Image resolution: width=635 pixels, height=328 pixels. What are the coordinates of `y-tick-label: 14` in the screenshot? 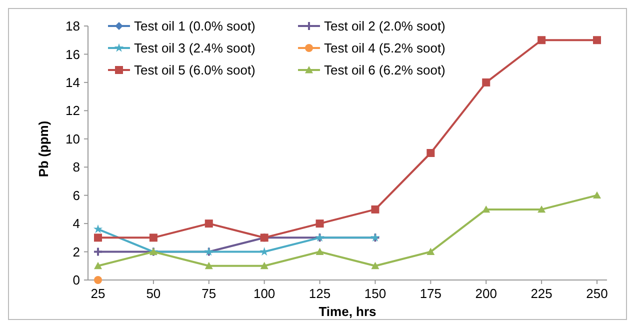 It's located at (73, 82).